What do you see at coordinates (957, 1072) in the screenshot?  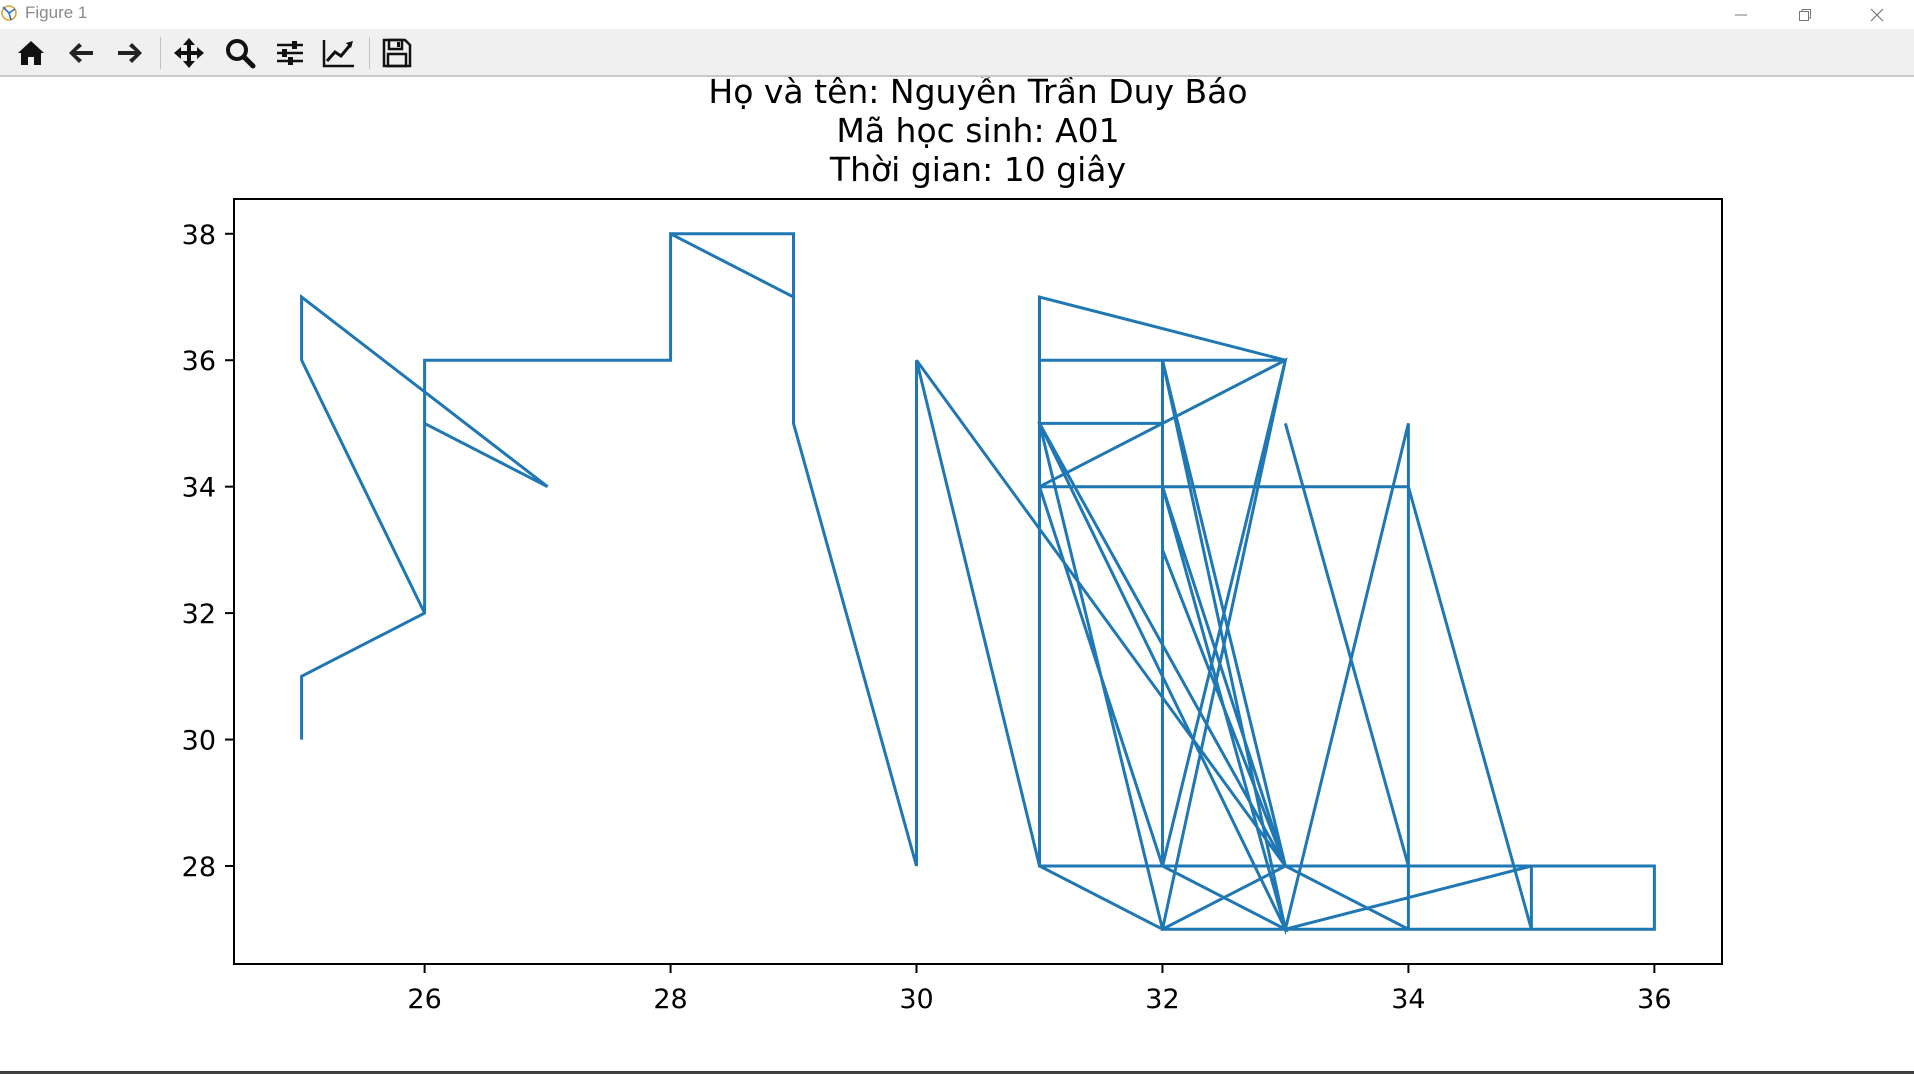 I see `window-bottom-border` at bounding box center [957, 1072].